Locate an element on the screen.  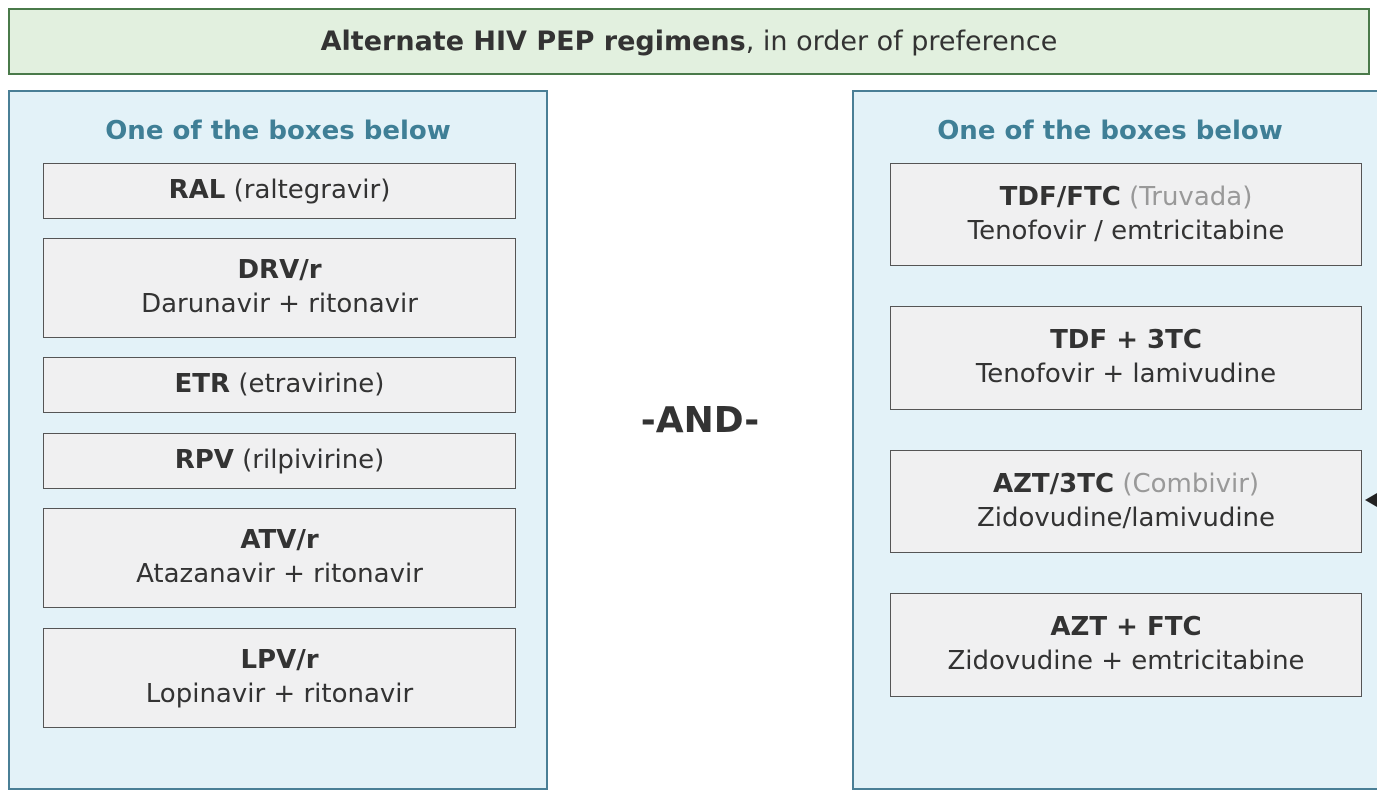
regimen-box: DRV/r Darunavir + ritonavir is located at coordinates (279, 288).